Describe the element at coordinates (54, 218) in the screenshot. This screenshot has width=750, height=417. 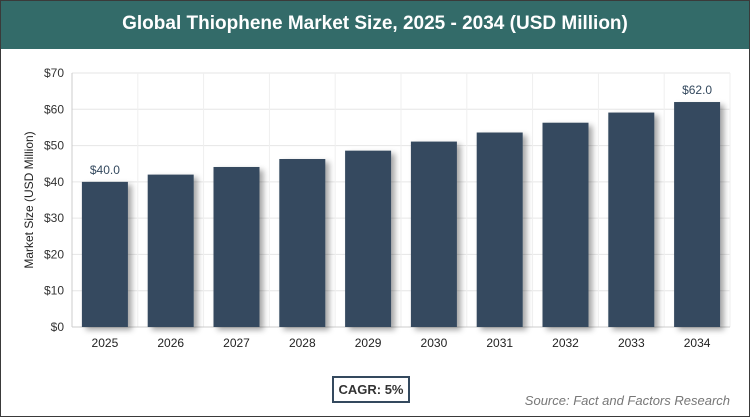
I see `y-tick-label: $30` at that location.